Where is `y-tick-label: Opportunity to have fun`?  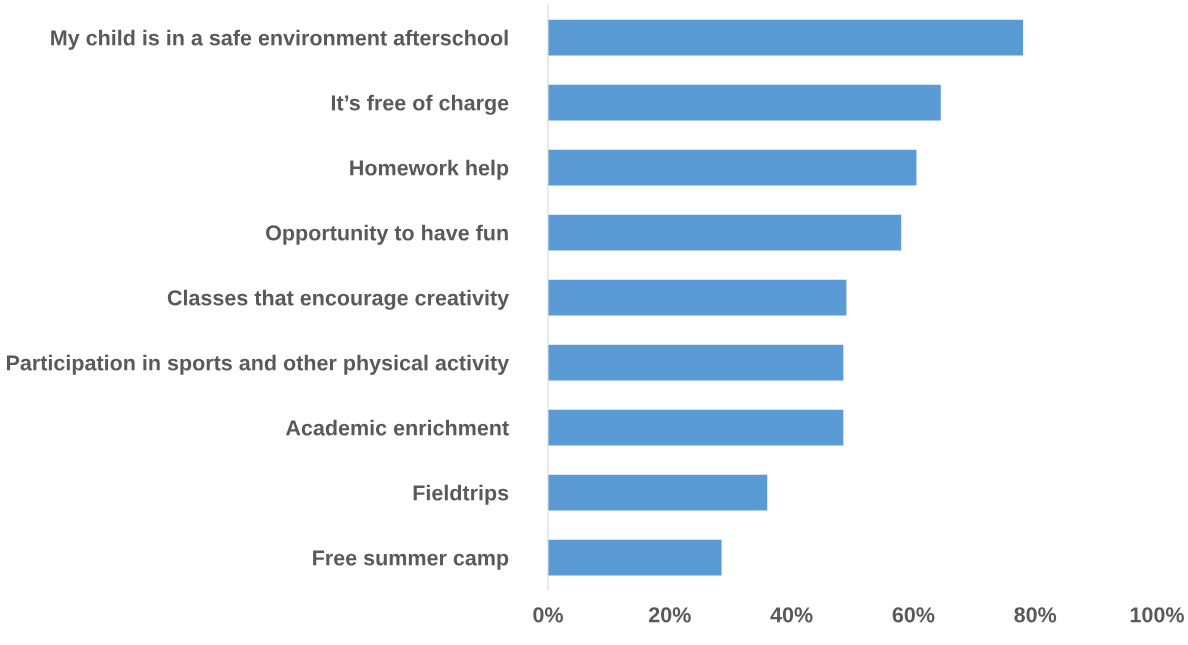 y-tick-label: Opportunity to have fun is located at coordinates (387, 234).